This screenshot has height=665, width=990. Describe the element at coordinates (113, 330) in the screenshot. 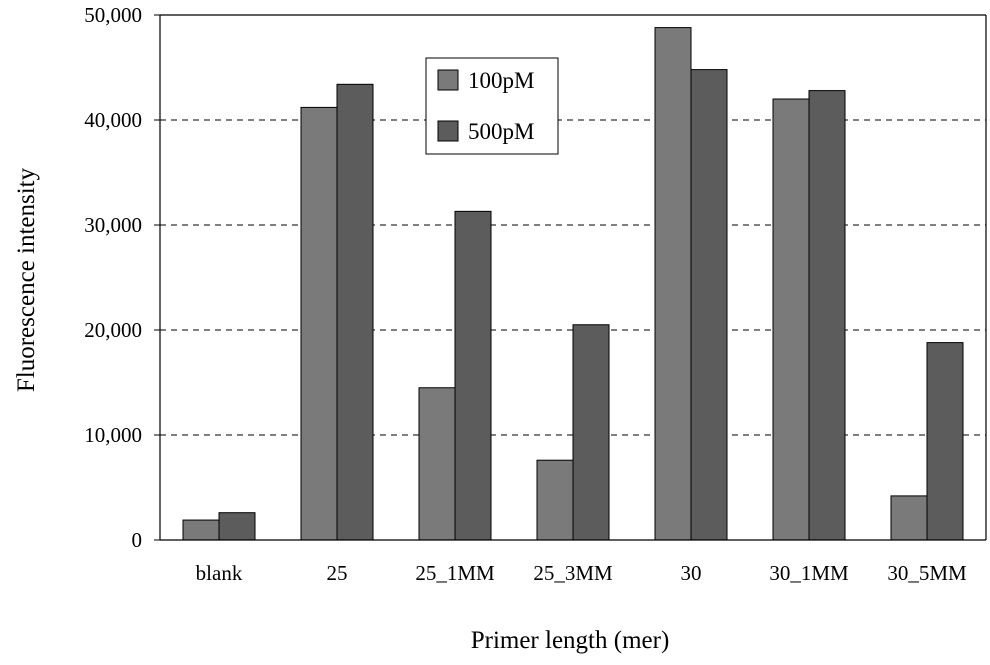

I see `y-tick-label-2: 20,000` at that location.